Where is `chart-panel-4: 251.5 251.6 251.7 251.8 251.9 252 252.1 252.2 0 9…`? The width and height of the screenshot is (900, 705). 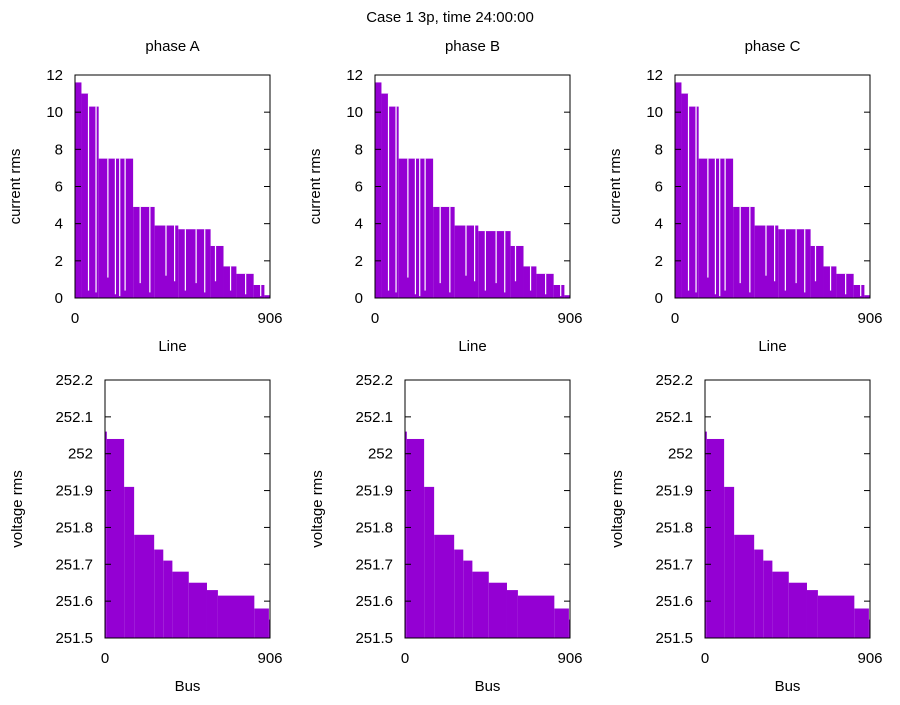 chart-panel-4: 251.5 251.6 251.7 251.8 251.9 252 252.1 252.2 0 9… is located at coordinates (146, 533).